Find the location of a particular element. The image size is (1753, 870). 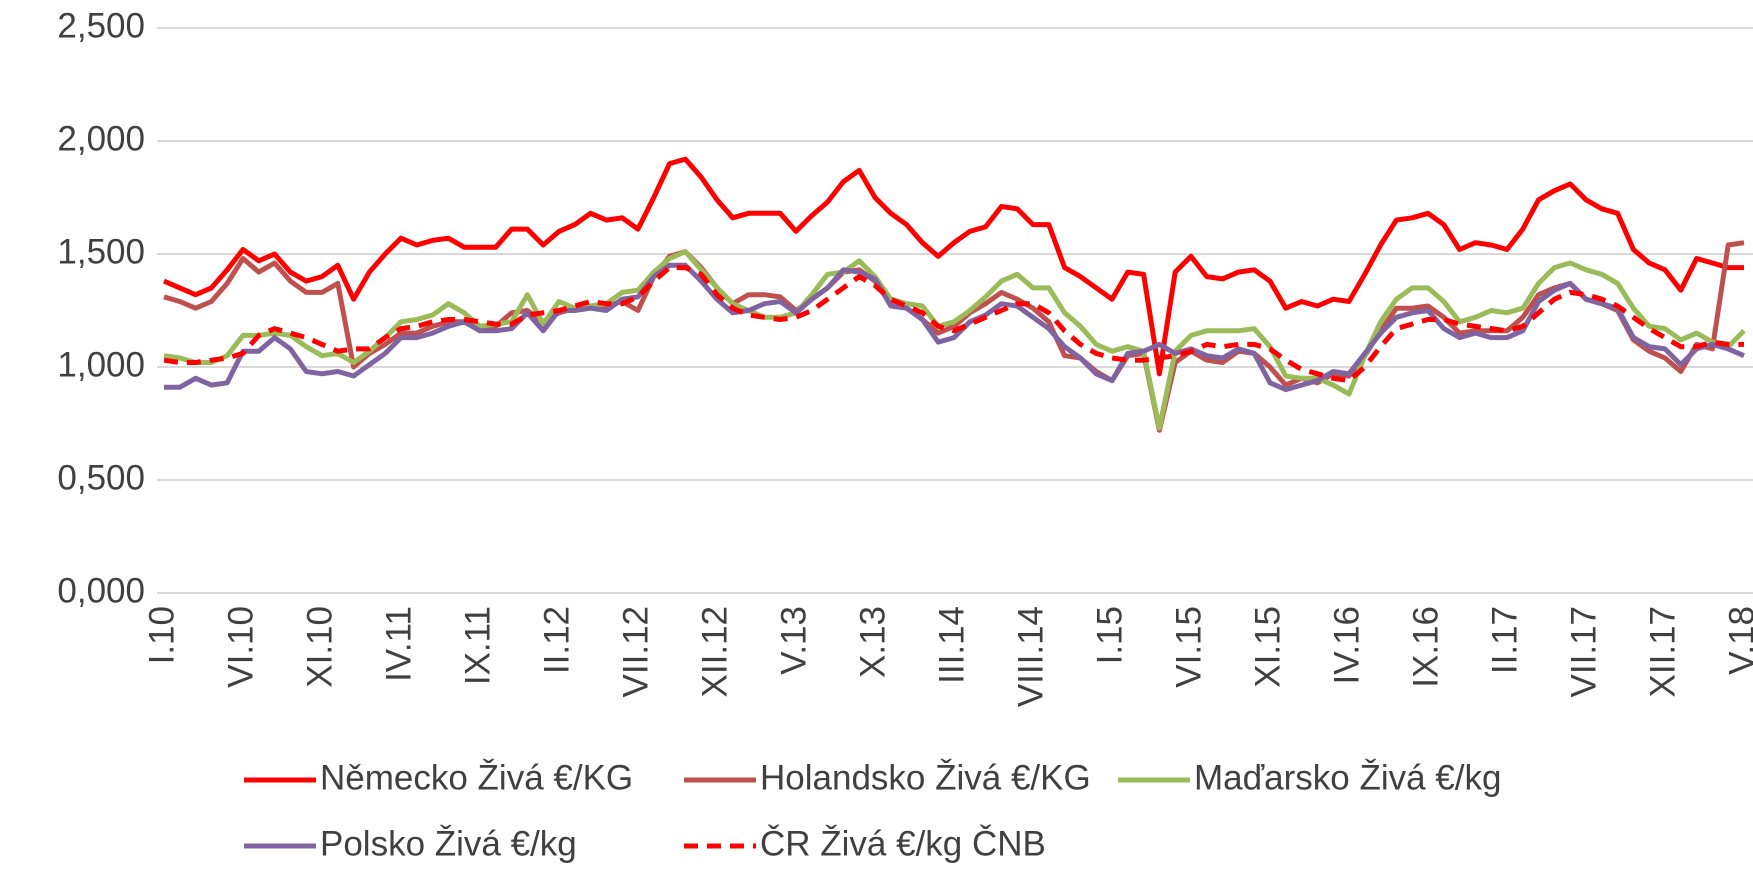

x-tick-label: VI.10 is located at coordinates (240, 647).